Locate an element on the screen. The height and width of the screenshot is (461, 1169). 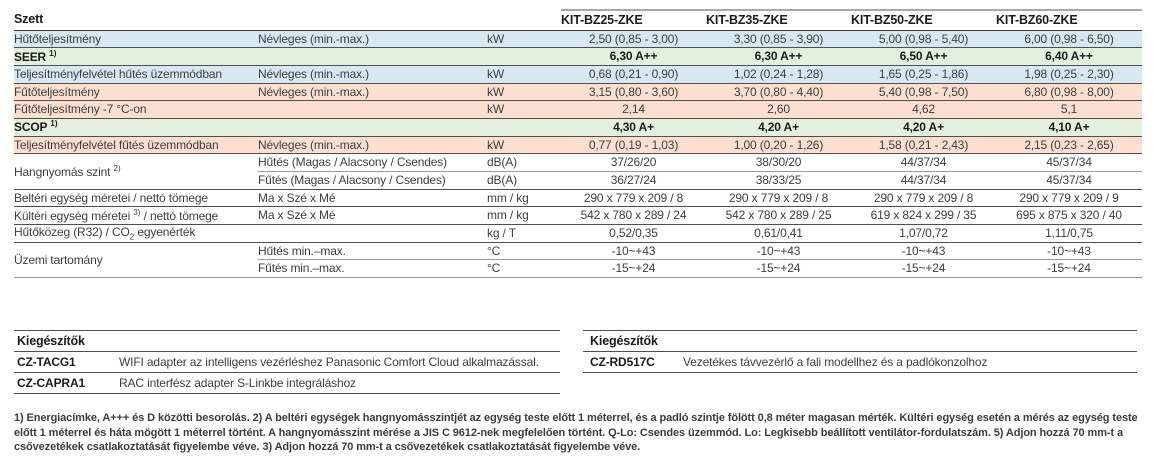
spec-value-cell: 4,62 is located at coordinates (923, 109).